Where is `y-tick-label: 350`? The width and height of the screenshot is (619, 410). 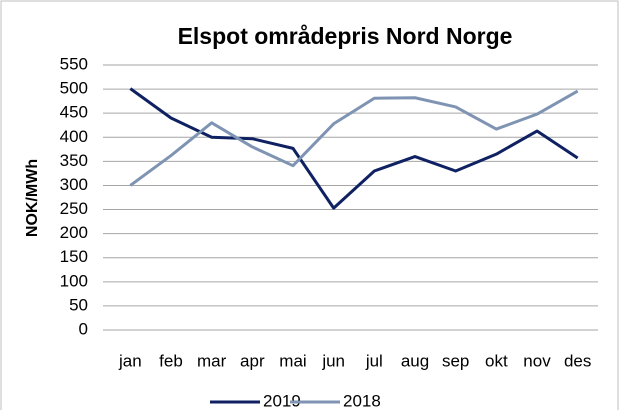 y-tick-label: 350 is located at coordinates (74, 160).